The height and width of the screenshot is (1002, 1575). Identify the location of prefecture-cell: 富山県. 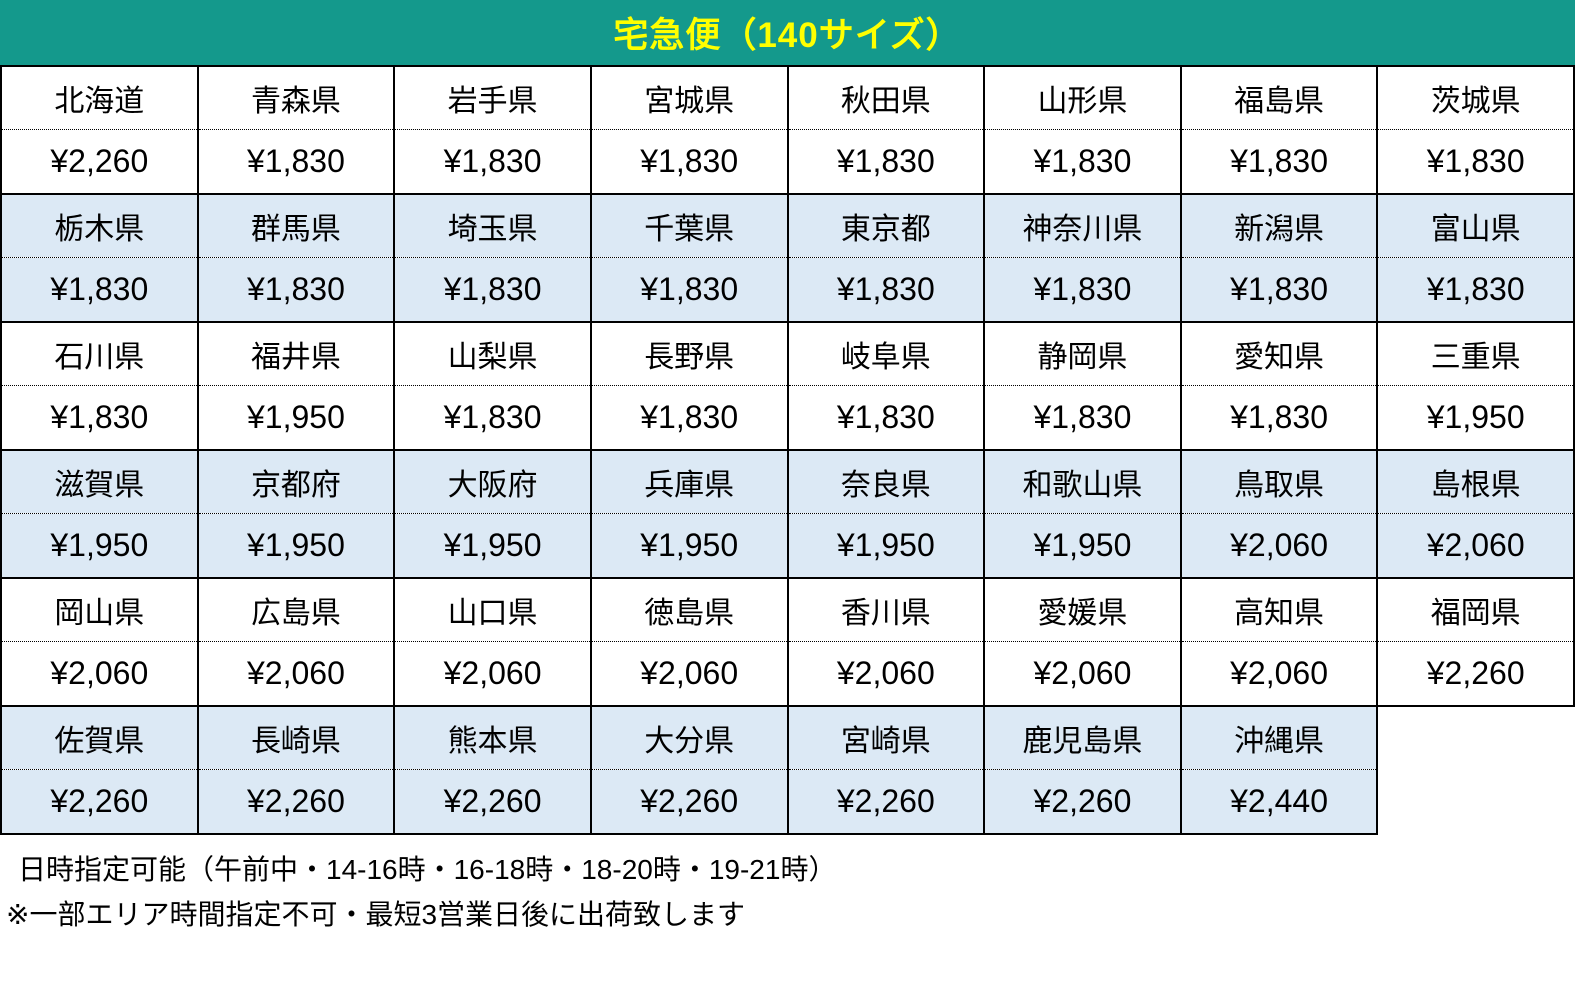
(1475, 225).